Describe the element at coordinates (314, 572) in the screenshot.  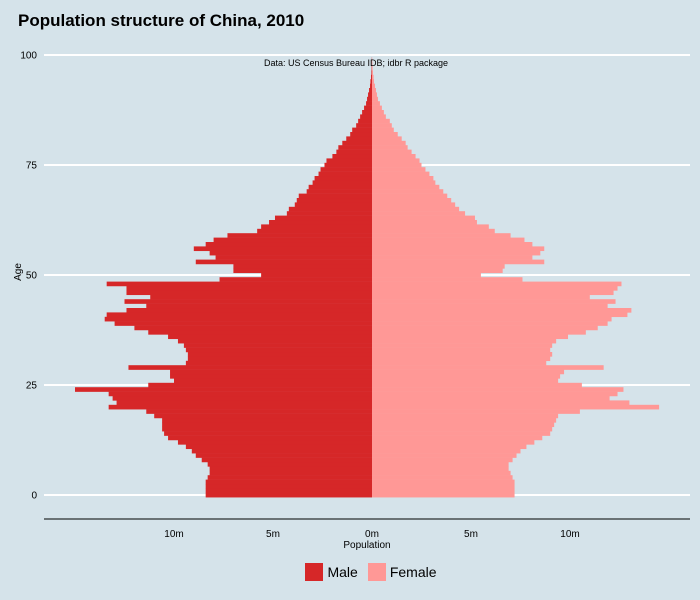
I see `legend-swatch-male` at that location.